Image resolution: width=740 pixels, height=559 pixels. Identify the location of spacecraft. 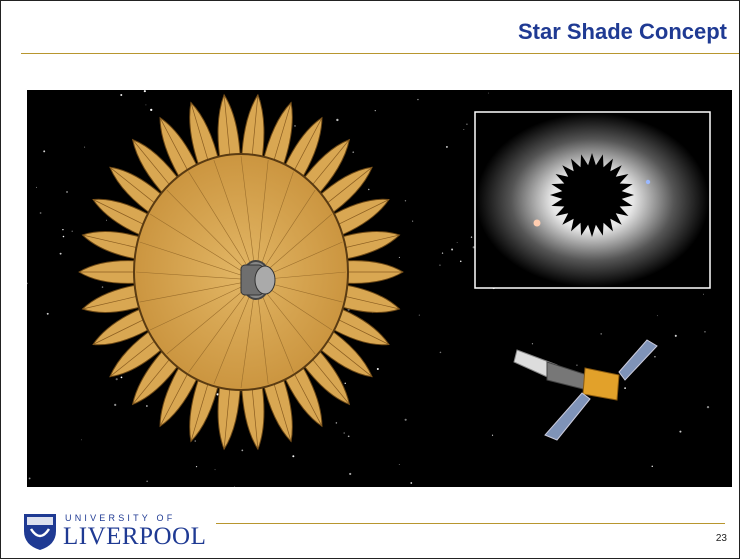
(585, 390).